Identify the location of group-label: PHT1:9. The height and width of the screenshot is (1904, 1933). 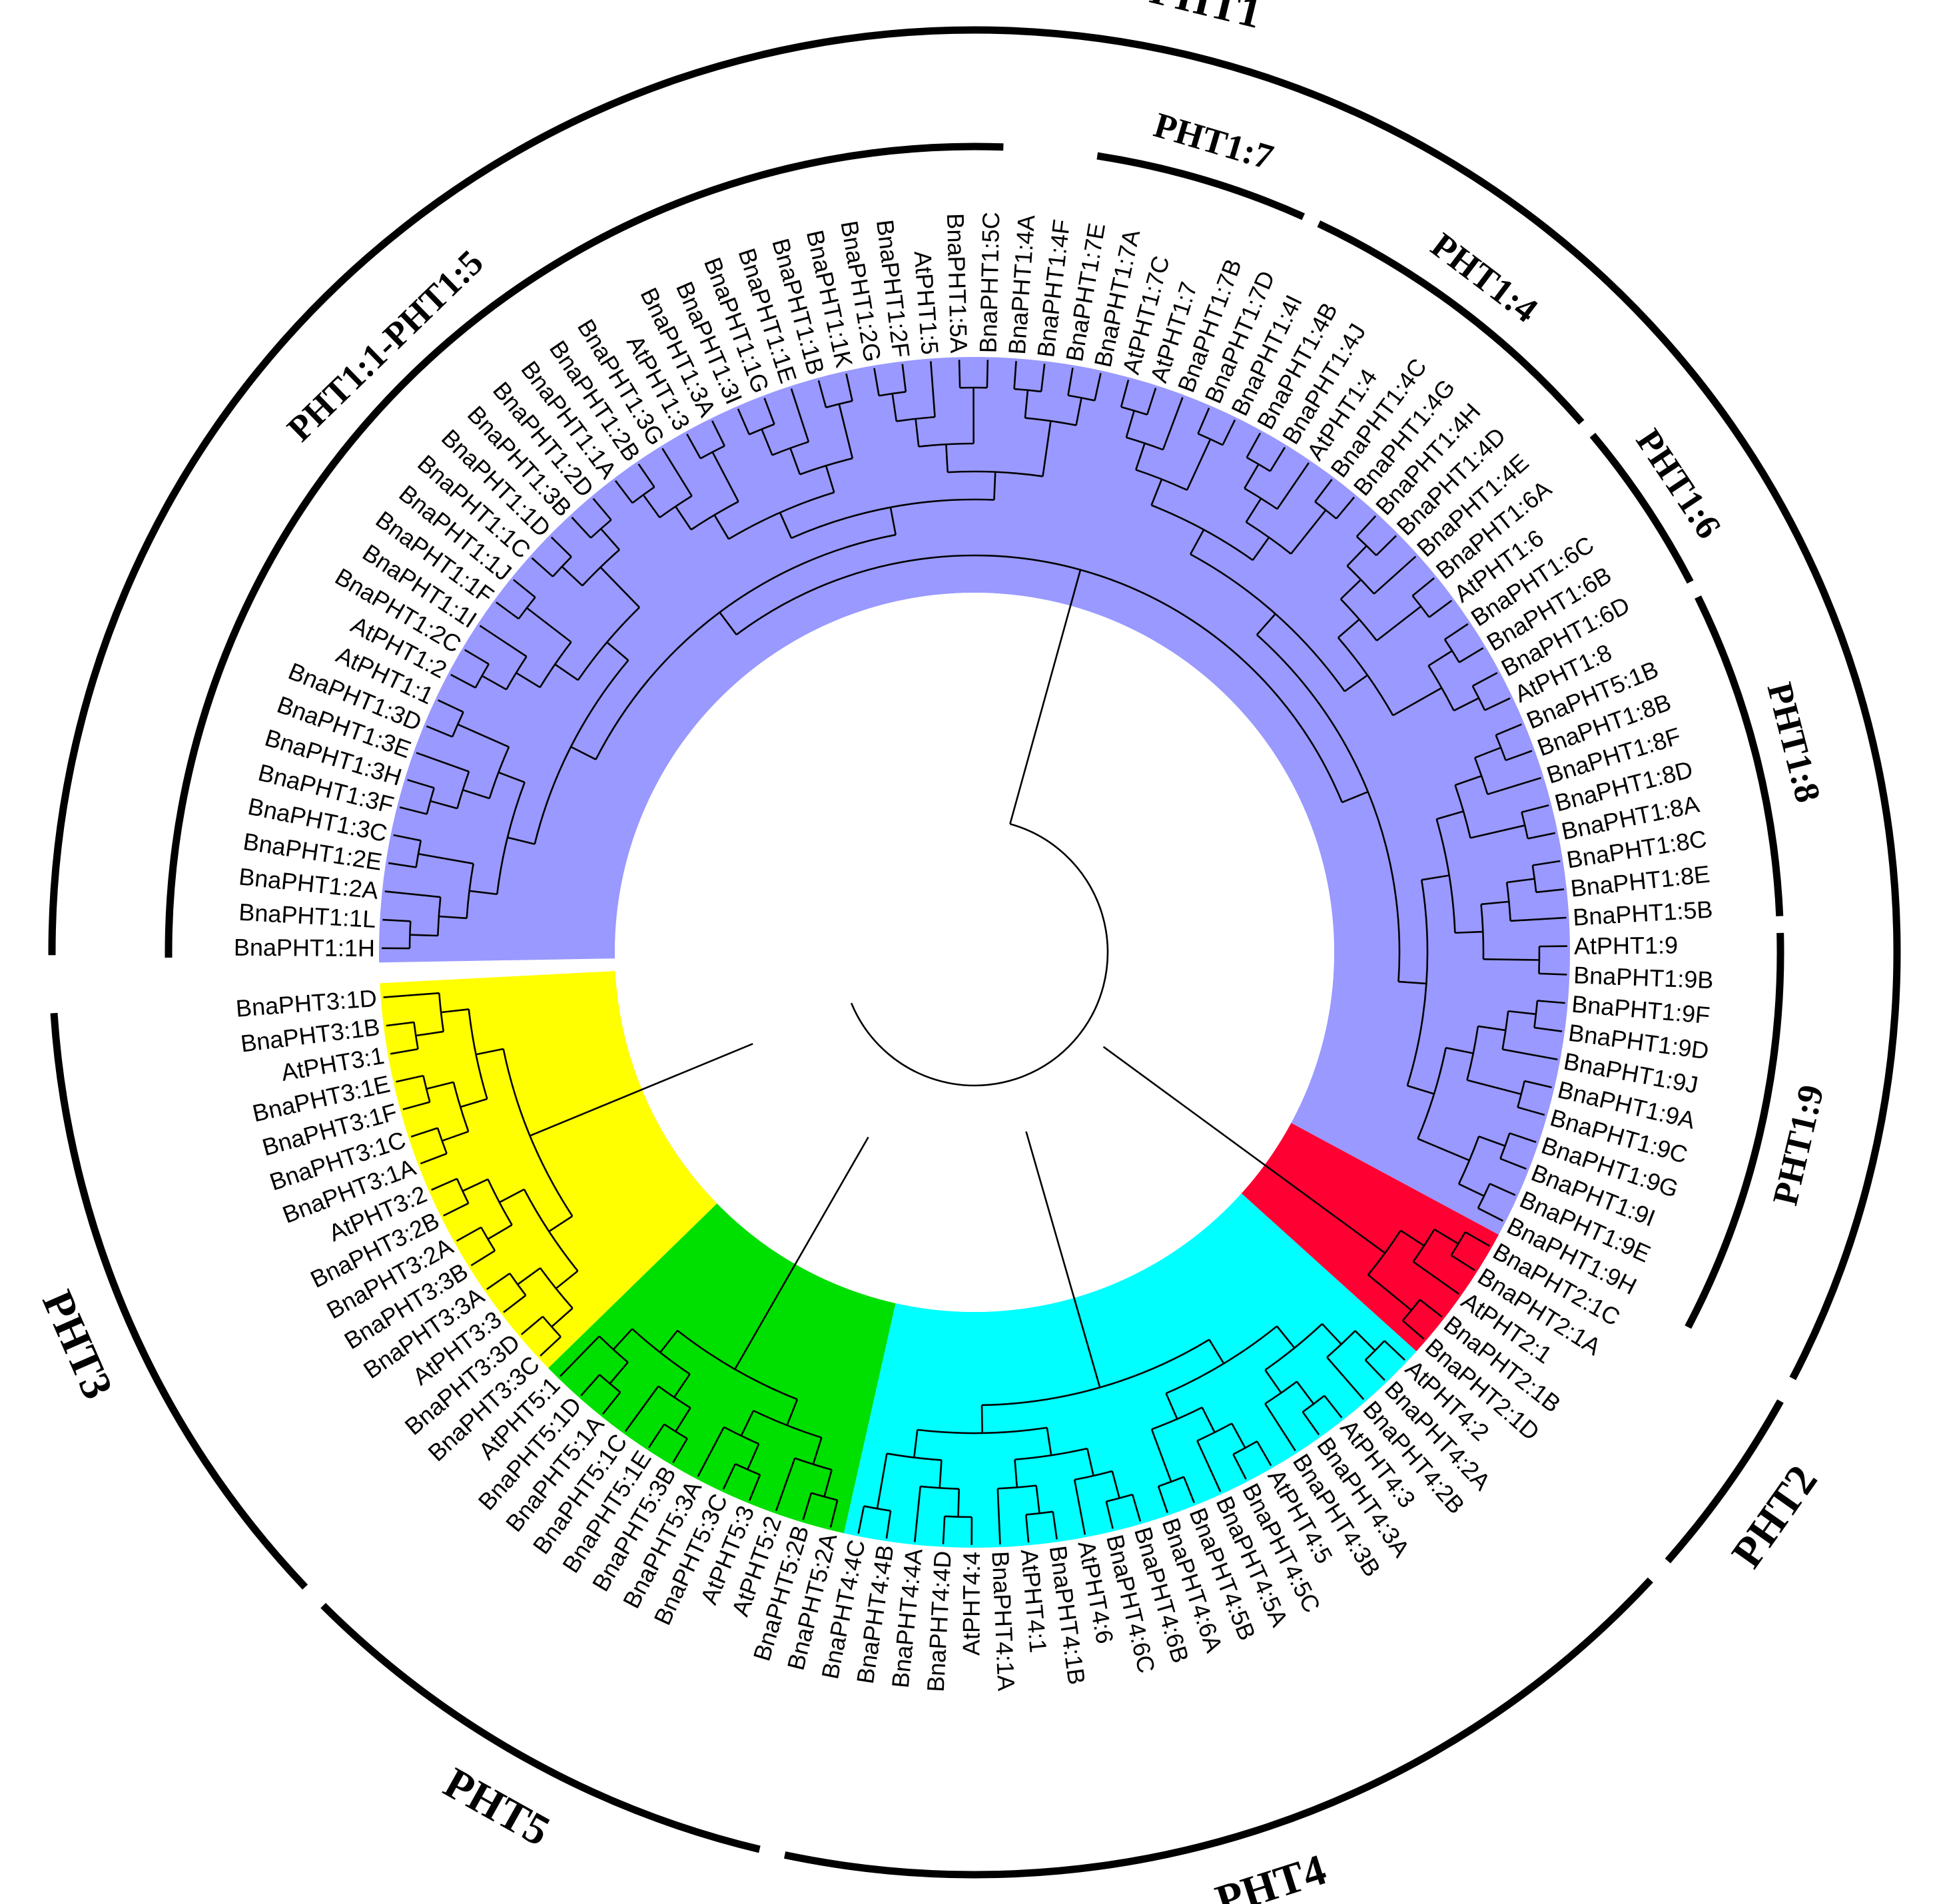
(1798, 1145).